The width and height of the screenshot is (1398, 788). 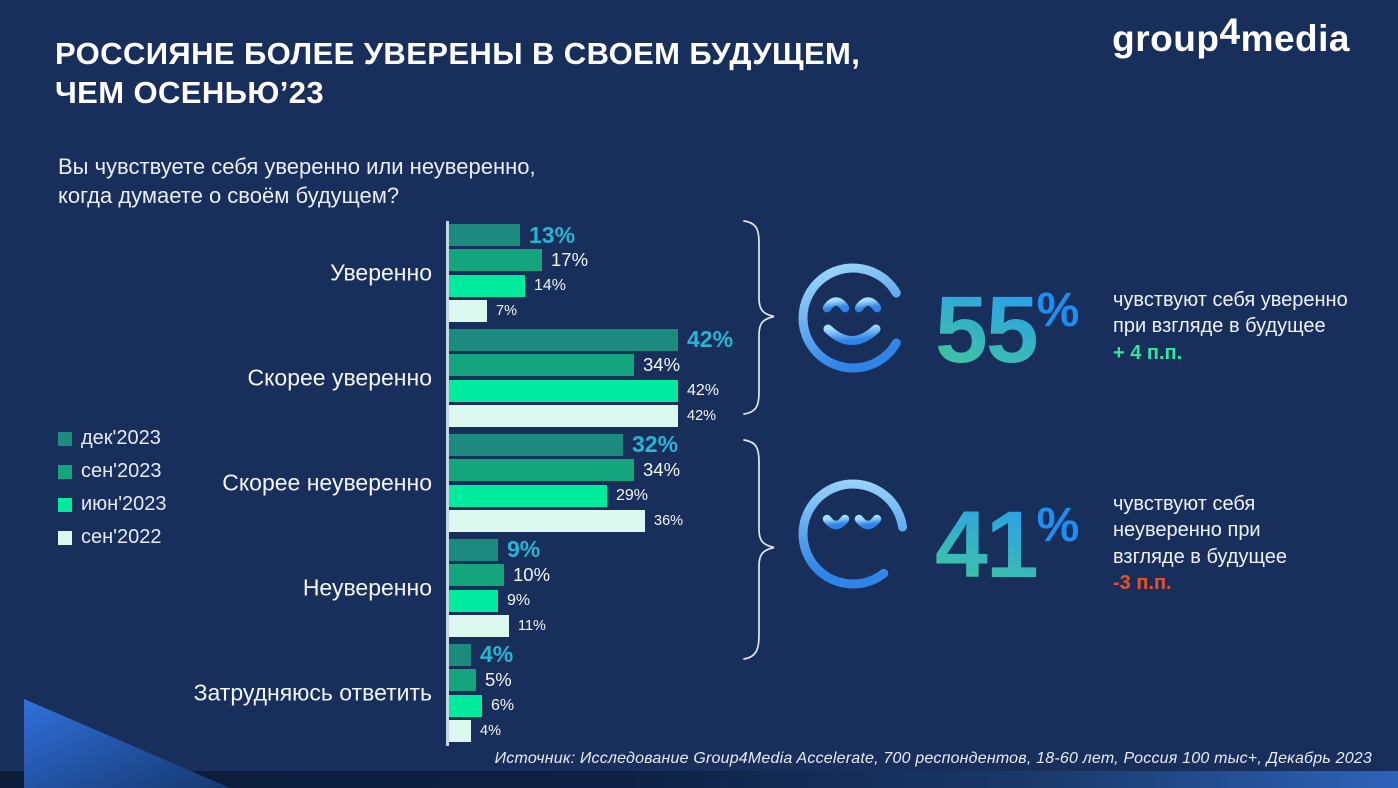 I want to click on bar-value-label: 32%, so click(x=655, y=444).